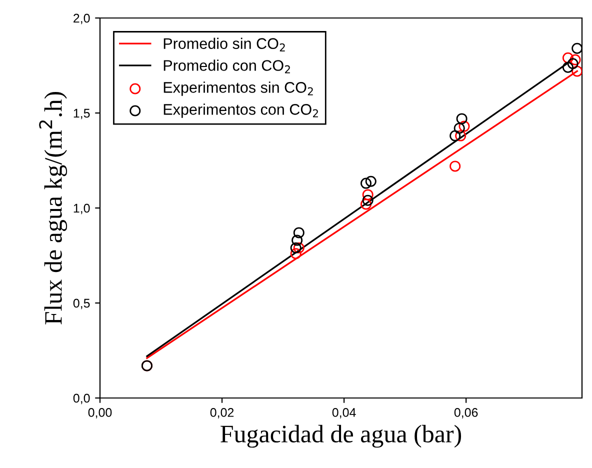  I want to click on x-tick-label: 0,06, so click(466, 413).